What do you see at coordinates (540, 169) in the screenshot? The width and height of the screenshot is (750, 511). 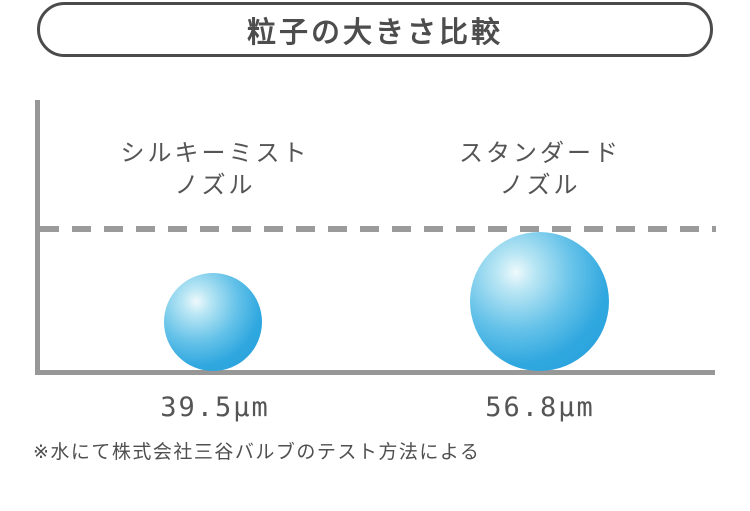 I see `label-standard-nozzle: スタンダード ノズル` at bounding box center [540, 169].